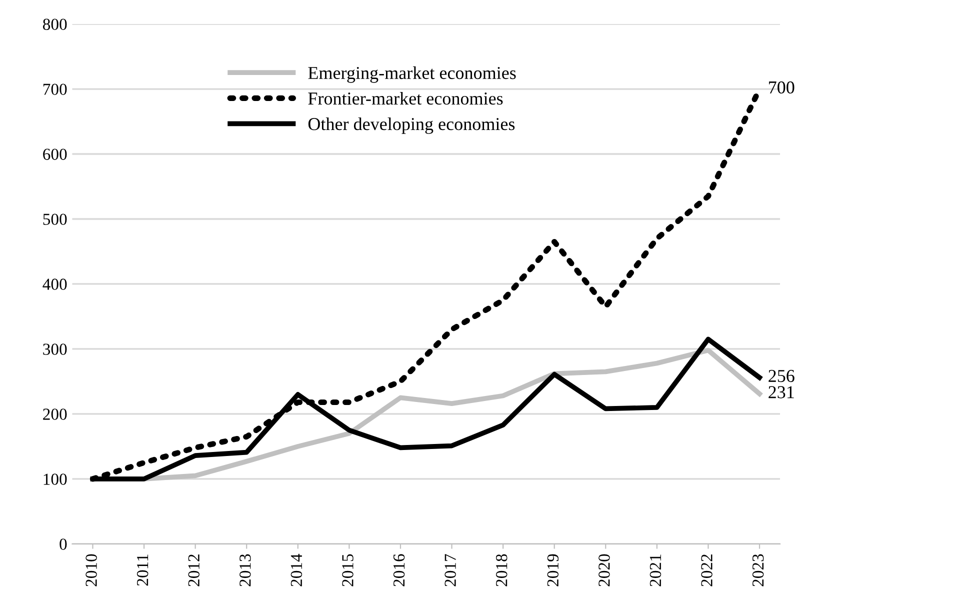 The width and height of the screenshot is (963, 601). Describe the element at coordinates (656, 570) in the screenshot. I see `x-tick-label: 2021` at that location.